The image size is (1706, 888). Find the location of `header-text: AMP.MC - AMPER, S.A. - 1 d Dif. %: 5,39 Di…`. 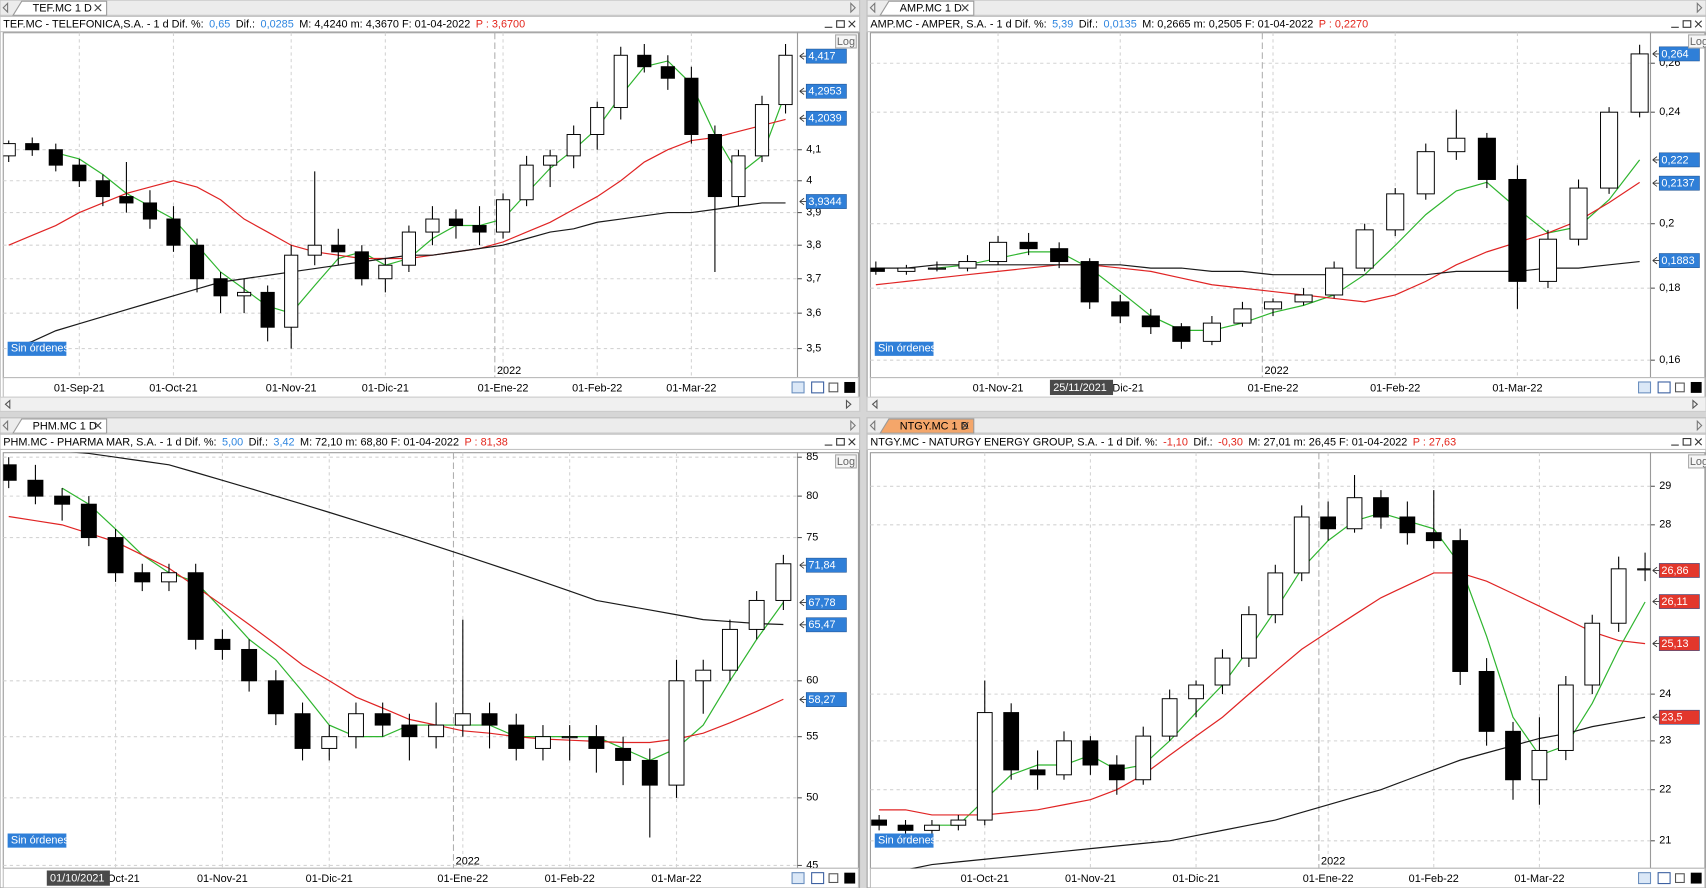

header-text: AMP.MC - AMPER, S.A. - 1 d Dif. %: 5,39 Di… is located at coordinates (1119, 24).